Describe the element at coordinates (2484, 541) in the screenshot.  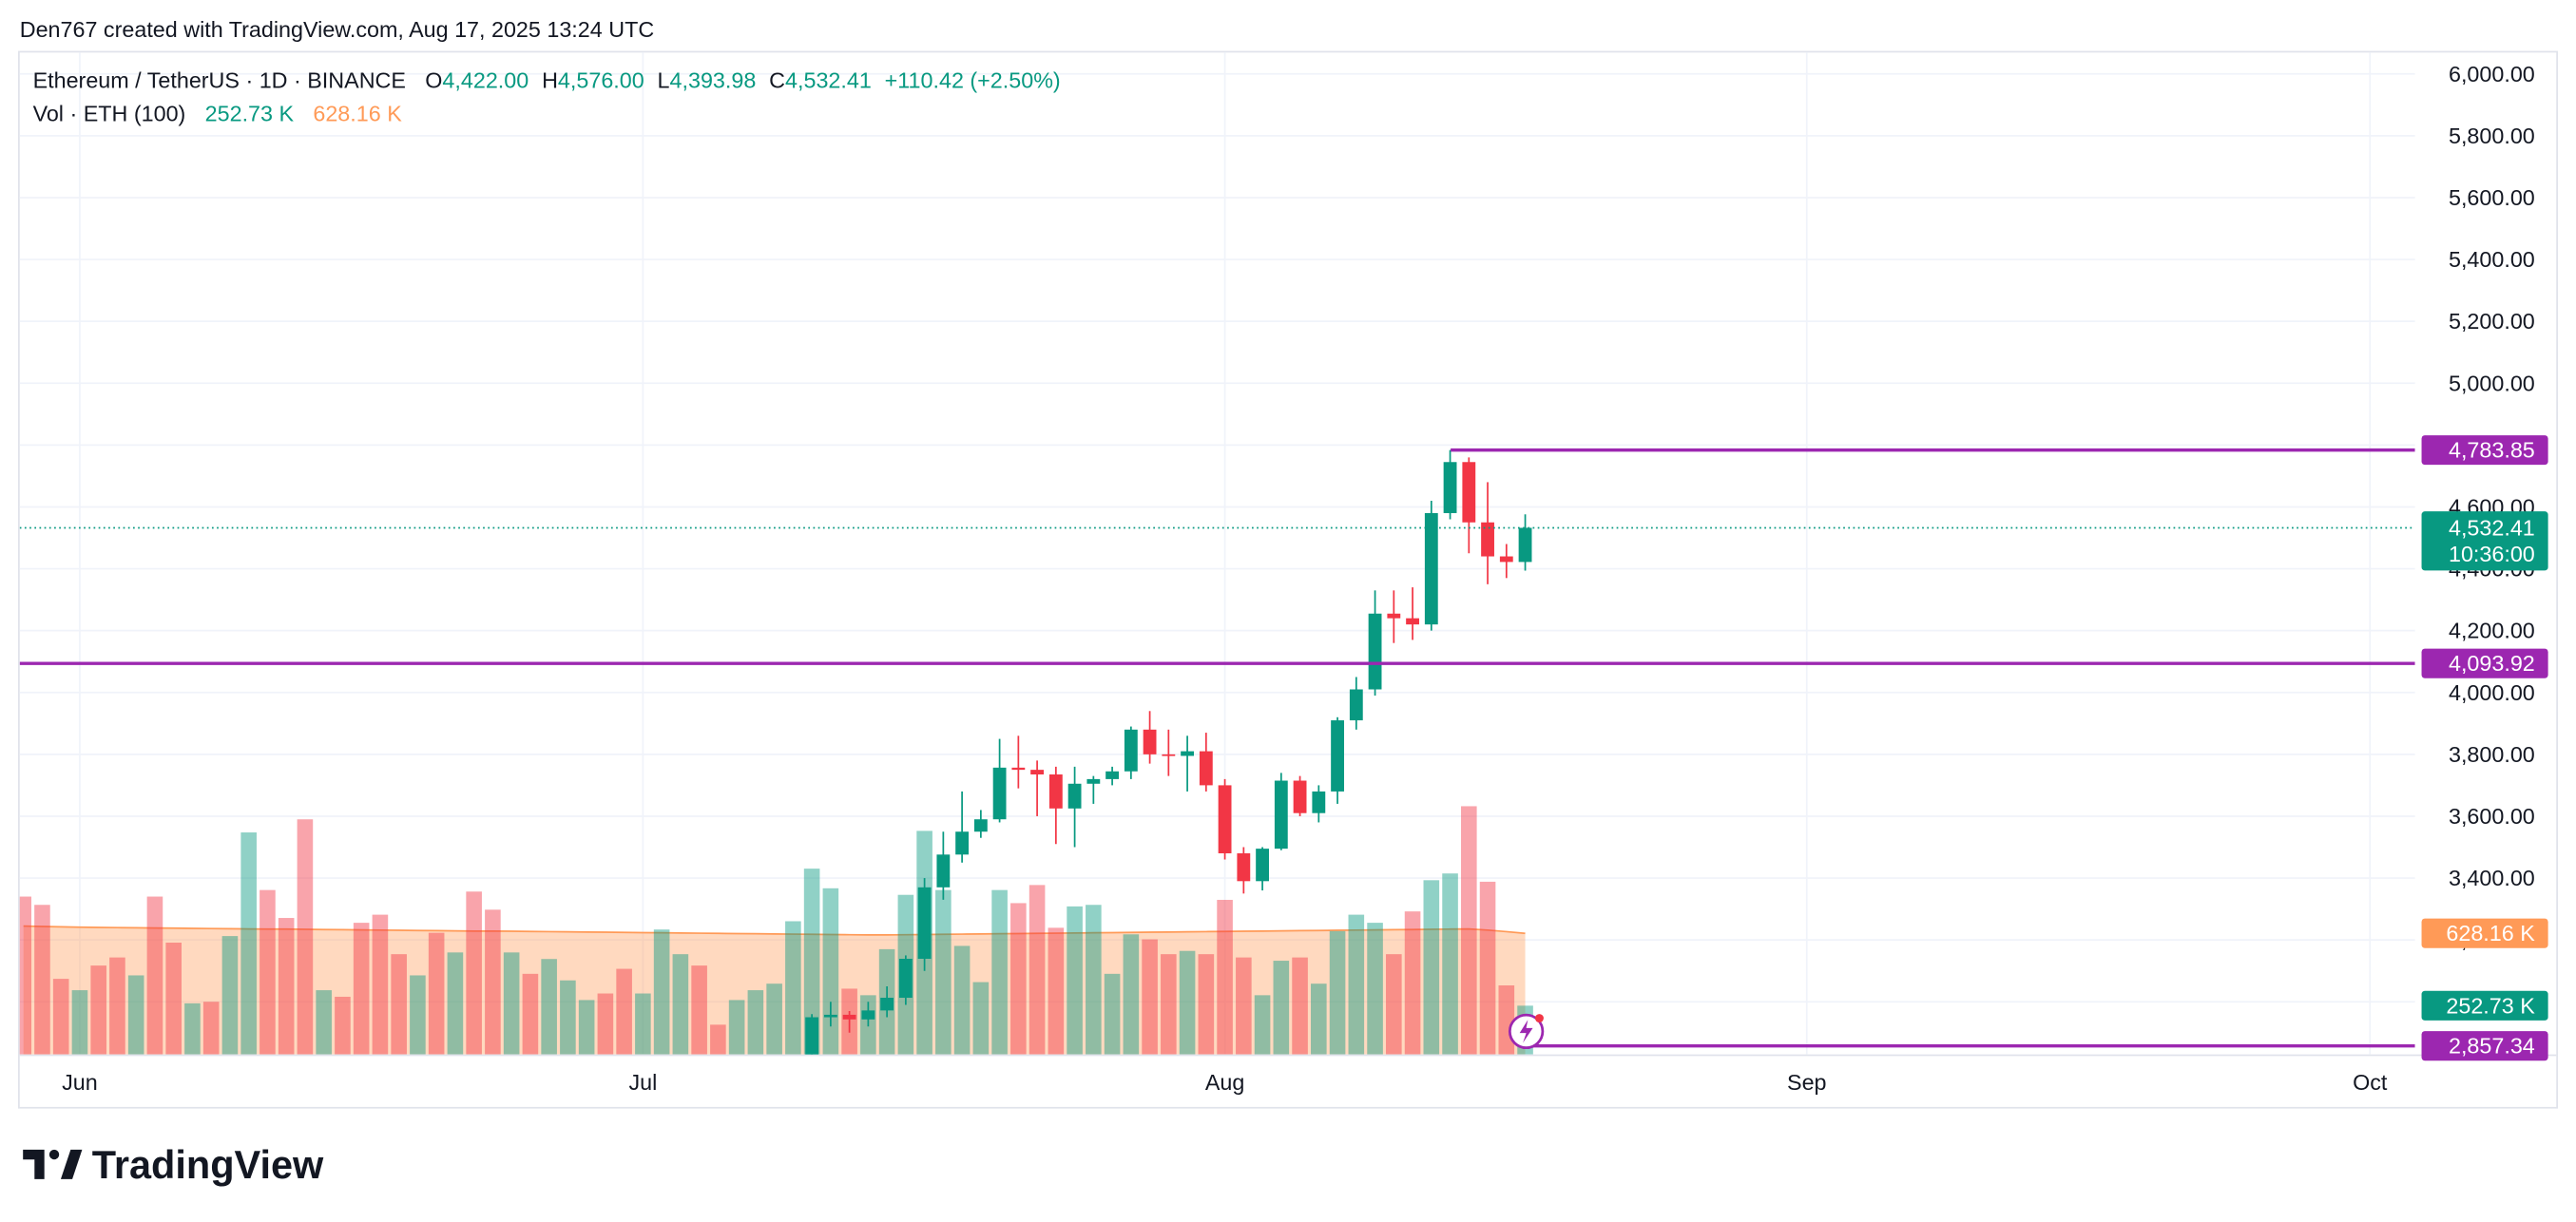
I see `last-price-tag` at that location.